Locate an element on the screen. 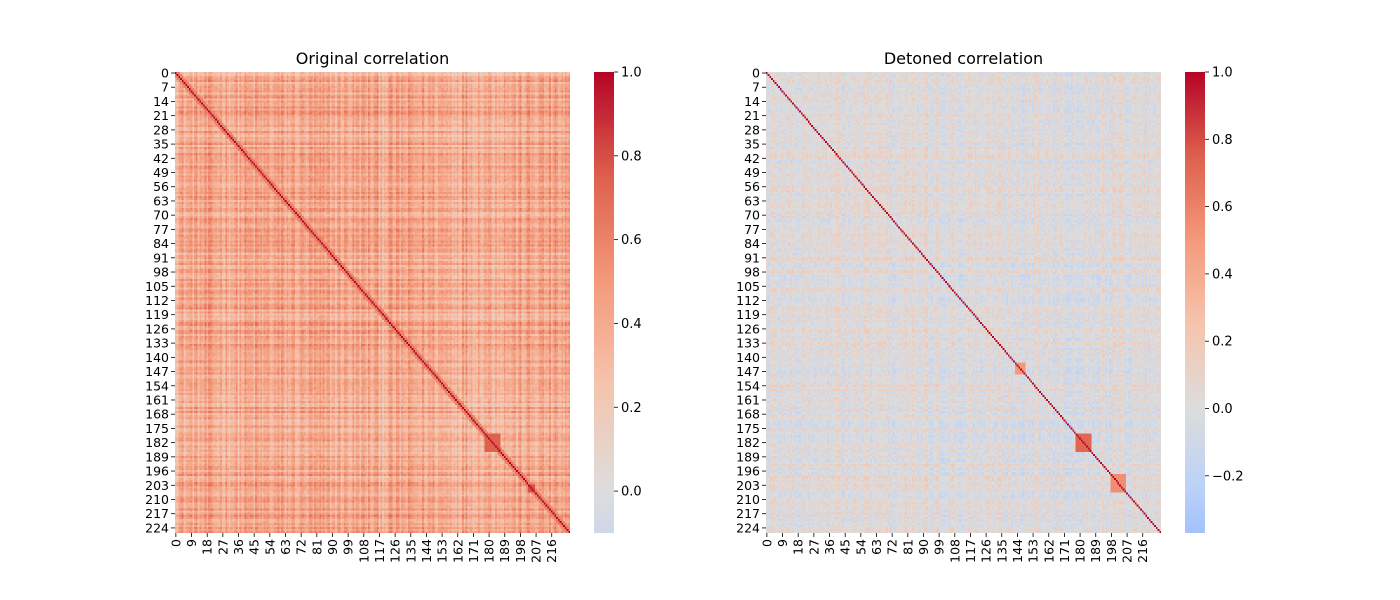 The height and width of the screenshot is (600, 1400). y-tick-label: 35 is located at coordinates (752, 144).